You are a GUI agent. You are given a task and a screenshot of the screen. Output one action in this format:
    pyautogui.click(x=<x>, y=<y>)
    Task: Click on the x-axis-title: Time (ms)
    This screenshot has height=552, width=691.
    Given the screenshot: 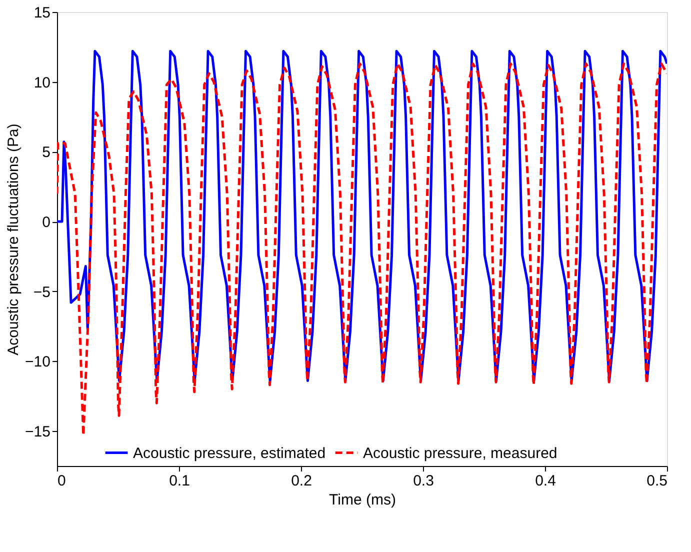 What is the action you would take?
    pyautogui.click(x=362, y=500)
    